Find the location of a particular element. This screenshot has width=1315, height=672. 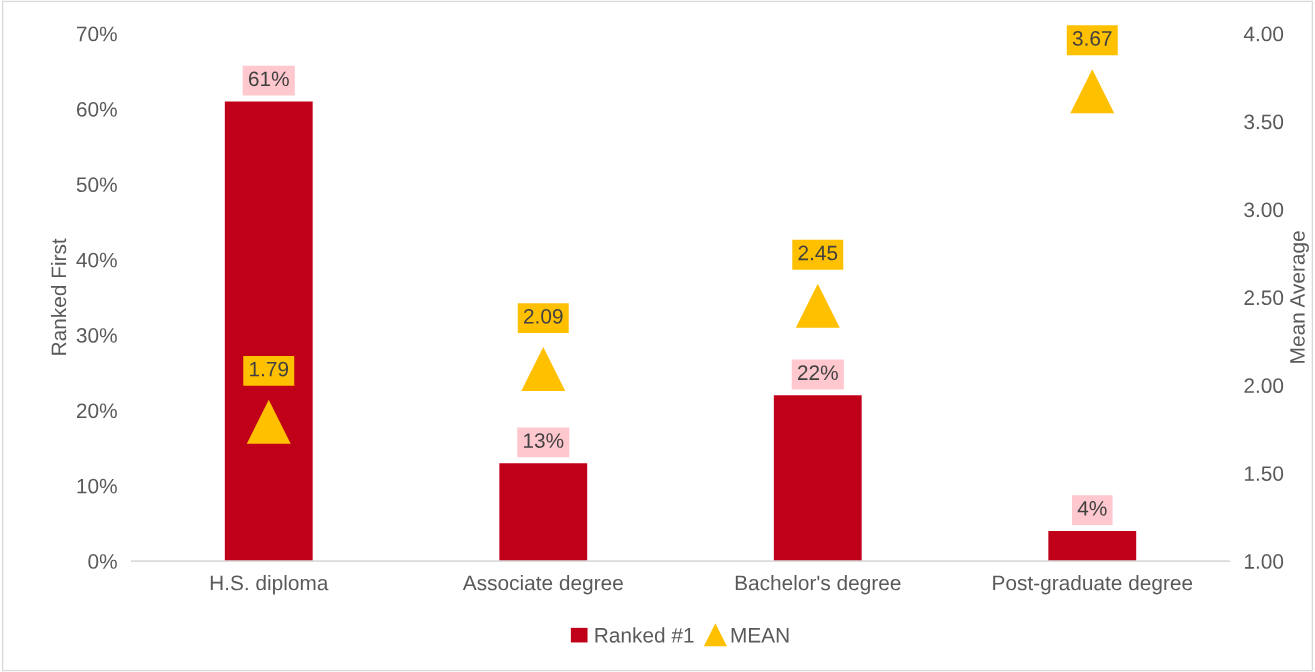

y2-tick-label: 2.00 is located at coordinates (1264, 386).